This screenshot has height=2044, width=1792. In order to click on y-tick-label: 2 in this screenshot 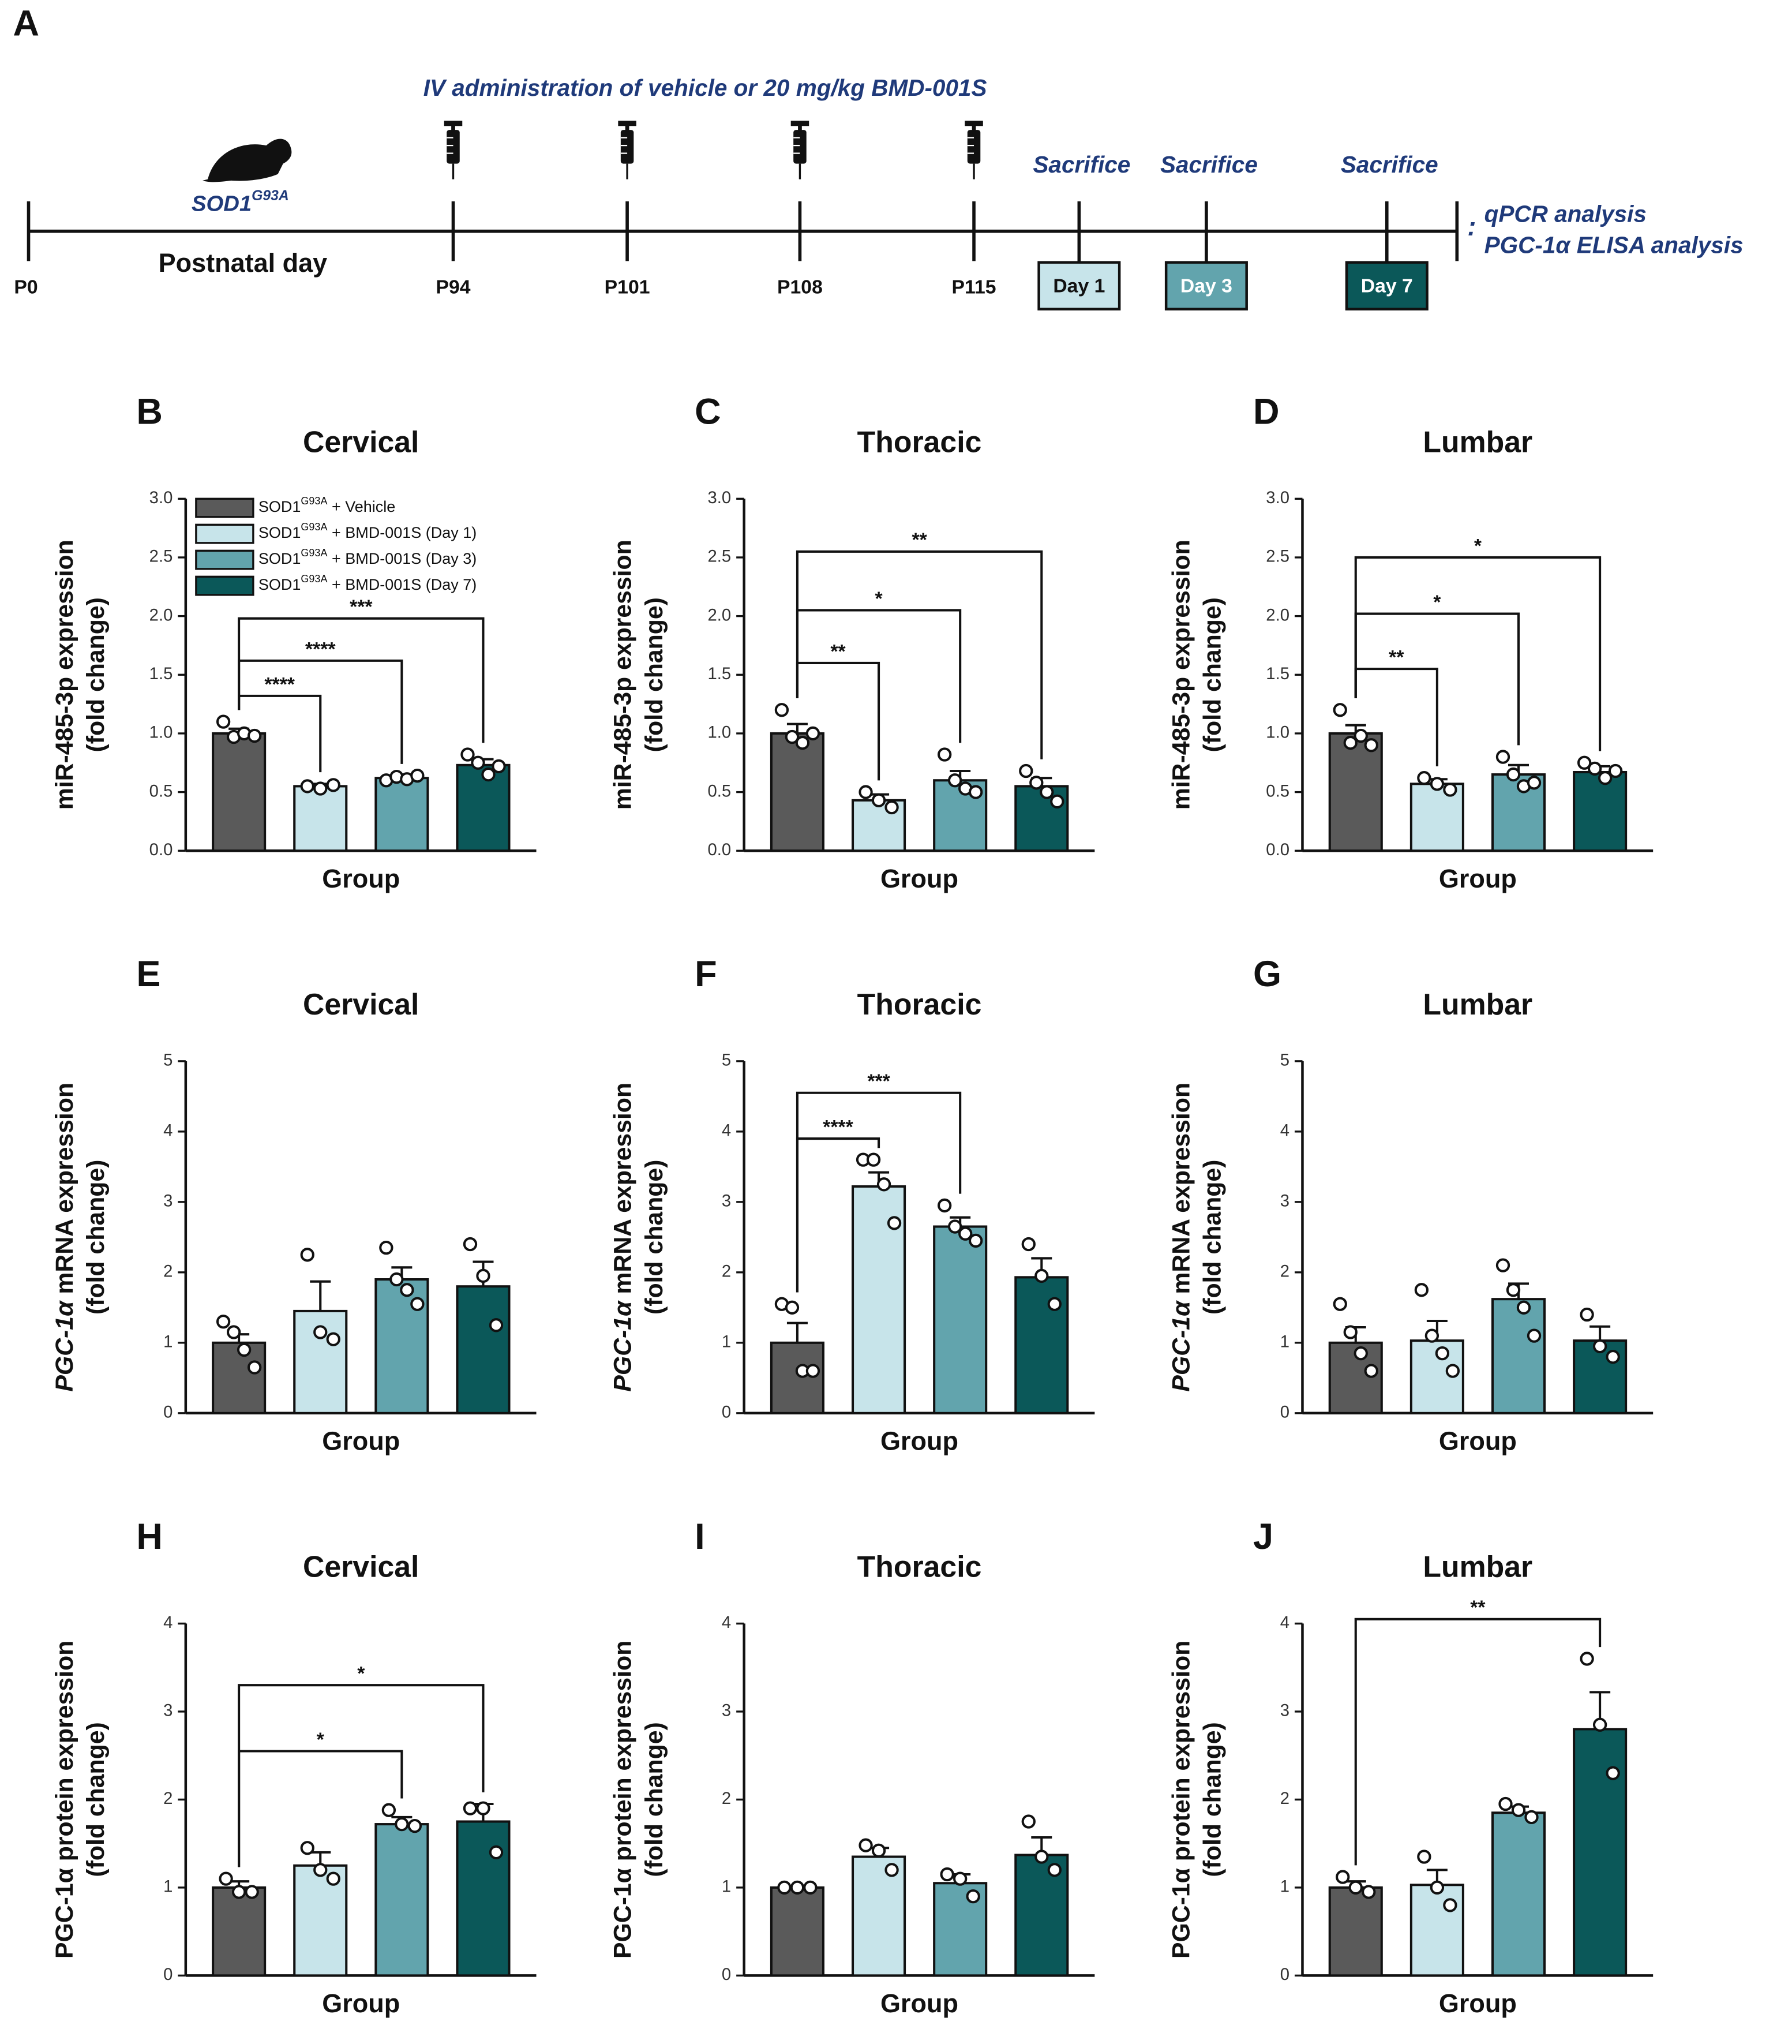, I will do `click(1284, 1272)`.